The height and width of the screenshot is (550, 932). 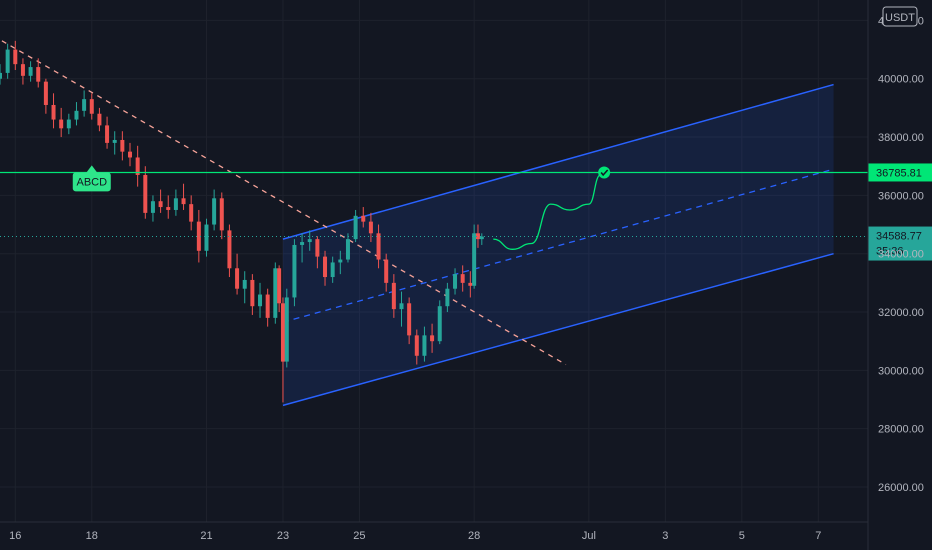 What do you see at coordinates (899, 237) in the screenshot?
I see `current-price-value: 34588.77` at bounding box center [899, 237].